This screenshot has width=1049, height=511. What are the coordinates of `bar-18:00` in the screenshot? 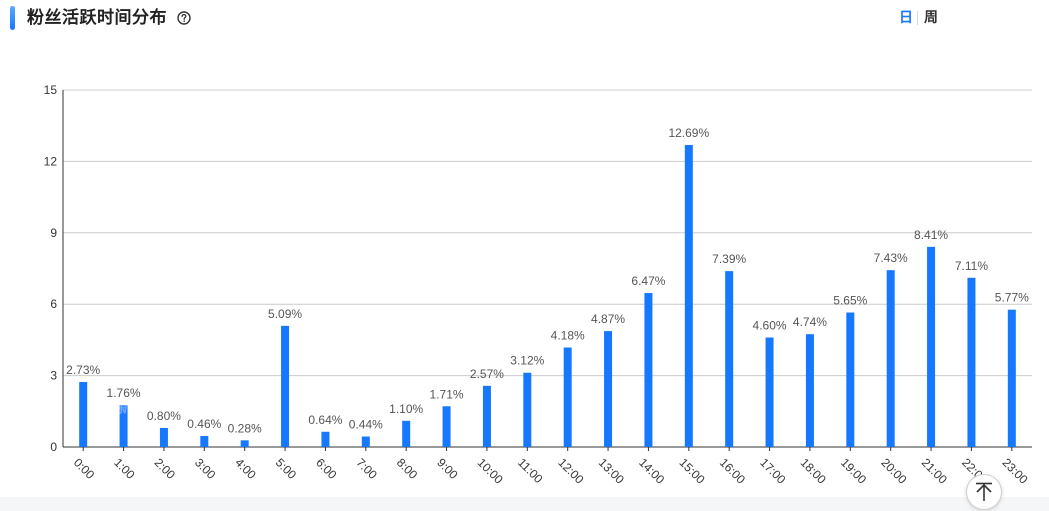 It's located at (809, 390).